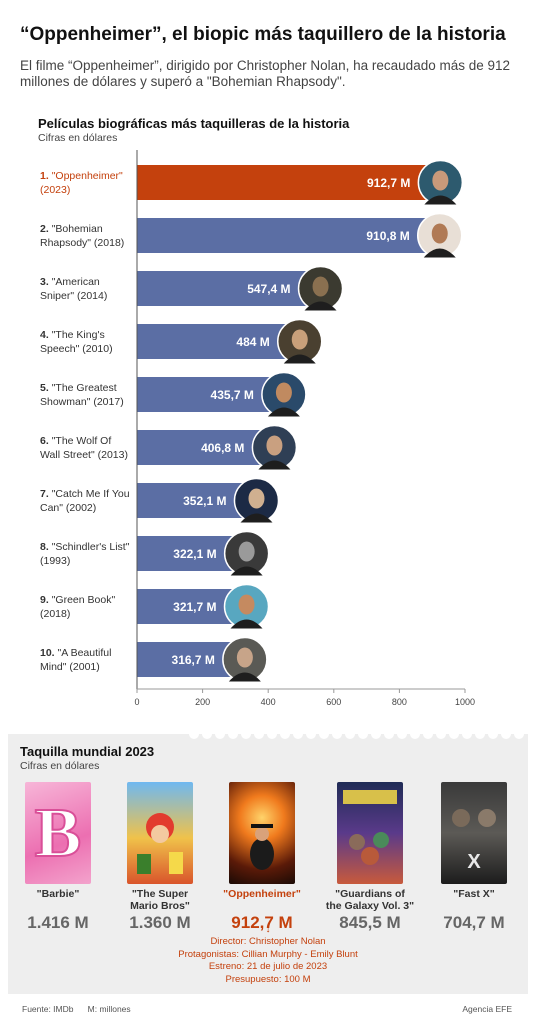 The width and height of the screenshot is (534, 1024). What do you see at coordinates (194, 554) in the screenshot?
I see `bar-value-label-8: 322,1 M` at bounding box center [194, 554].